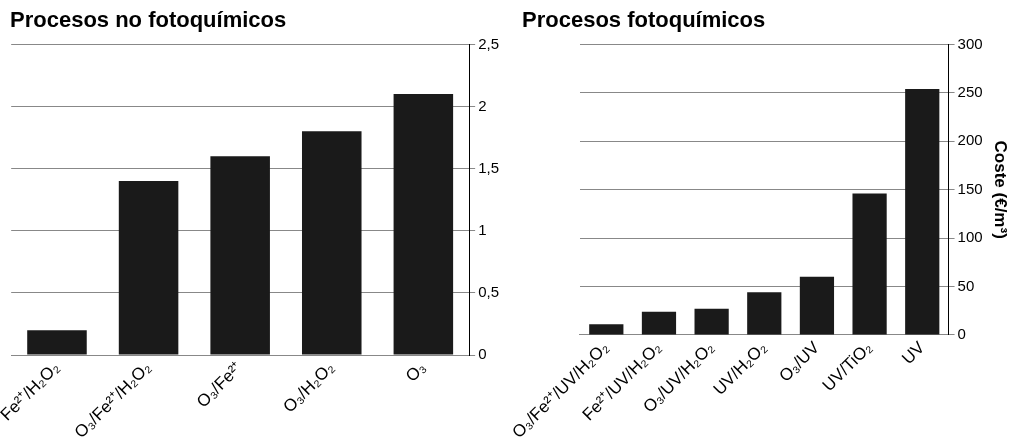 This screenshot has height=446, width=1024. Describe the element at coordinates (644, 20) in the screenshot. I see `chart-title: Procesos fotoquímicos` at that location.